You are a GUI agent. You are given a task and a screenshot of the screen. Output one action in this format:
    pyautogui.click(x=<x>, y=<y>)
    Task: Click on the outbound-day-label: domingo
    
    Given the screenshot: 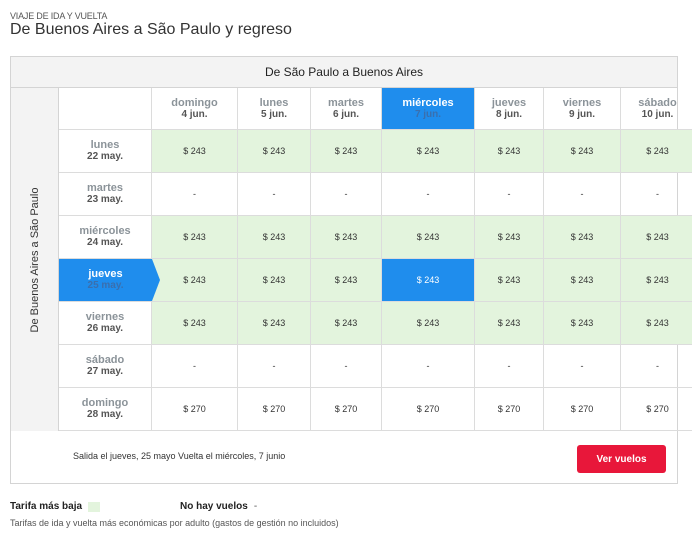 What is the action you would take?
    pyautogui.click(x=105, y=403)
    